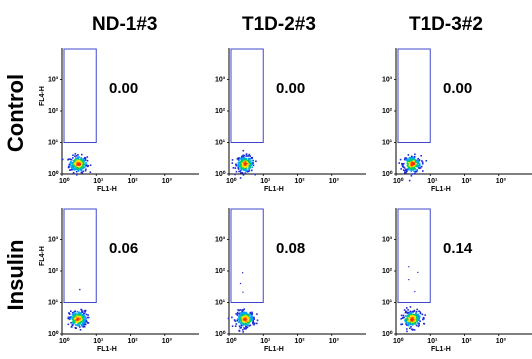 The width and height of the screenshot is (532, 359). What do you see at coordinates (467, 341) in the screenshot?
I see `x-tick-label: 10²` at bounding box center [467, 341].